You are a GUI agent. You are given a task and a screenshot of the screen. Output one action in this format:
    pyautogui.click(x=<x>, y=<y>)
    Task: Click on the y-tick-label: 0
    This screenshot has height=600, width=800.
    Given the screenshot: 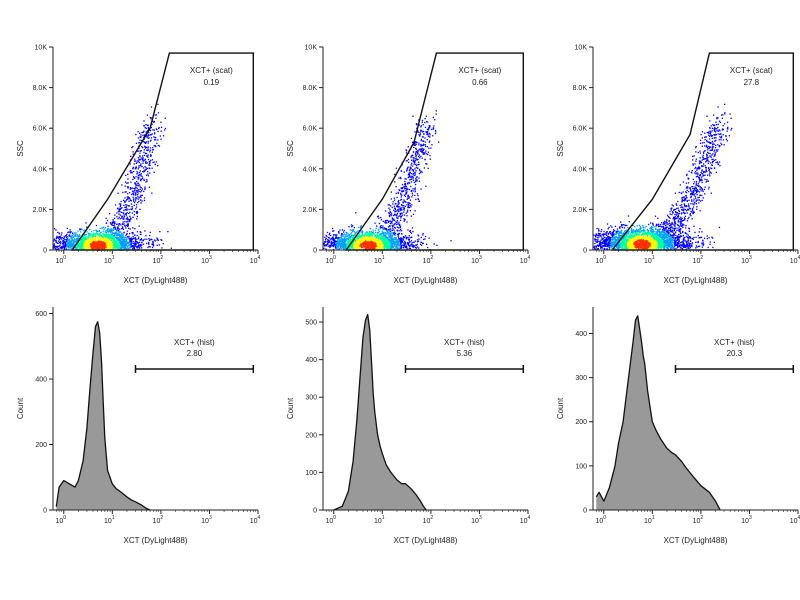 What is the action you would take?
    pyautogui.click(x=45, y=251)
    